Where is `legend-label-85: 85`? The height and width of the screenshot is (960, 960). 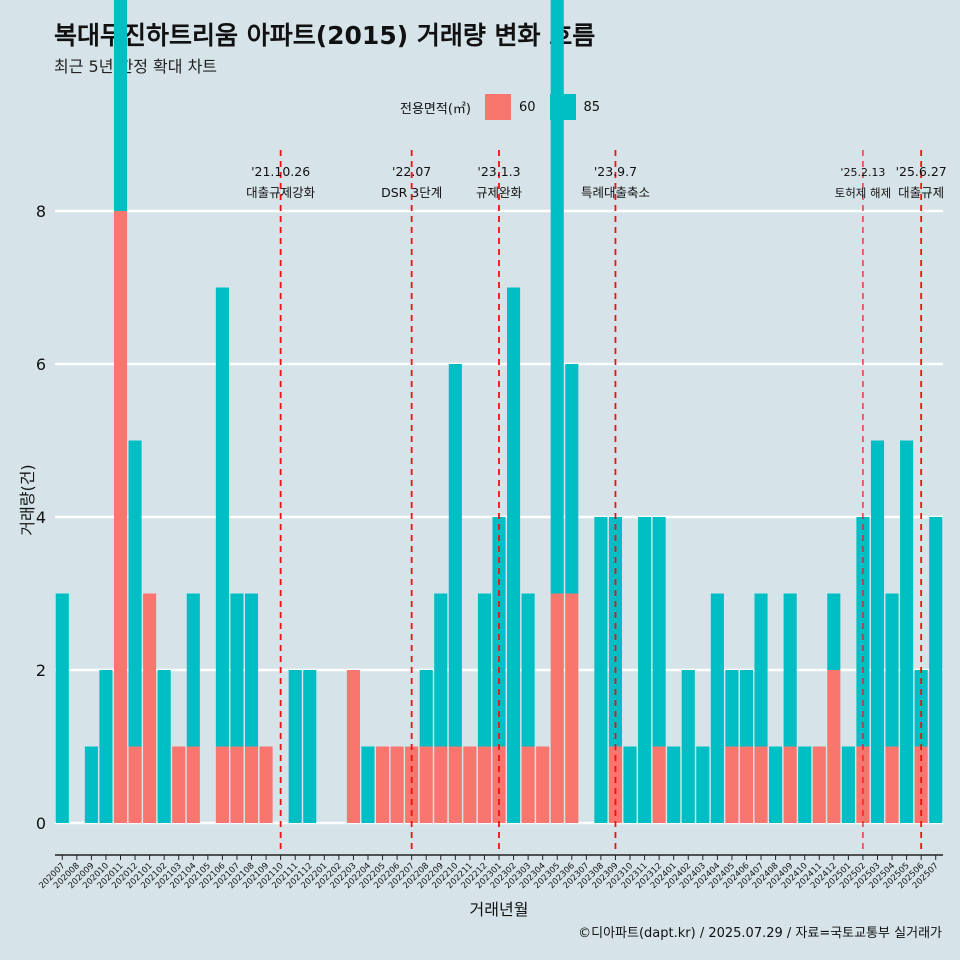 legend-label-85: 85 is located at coordinates (592, 107).